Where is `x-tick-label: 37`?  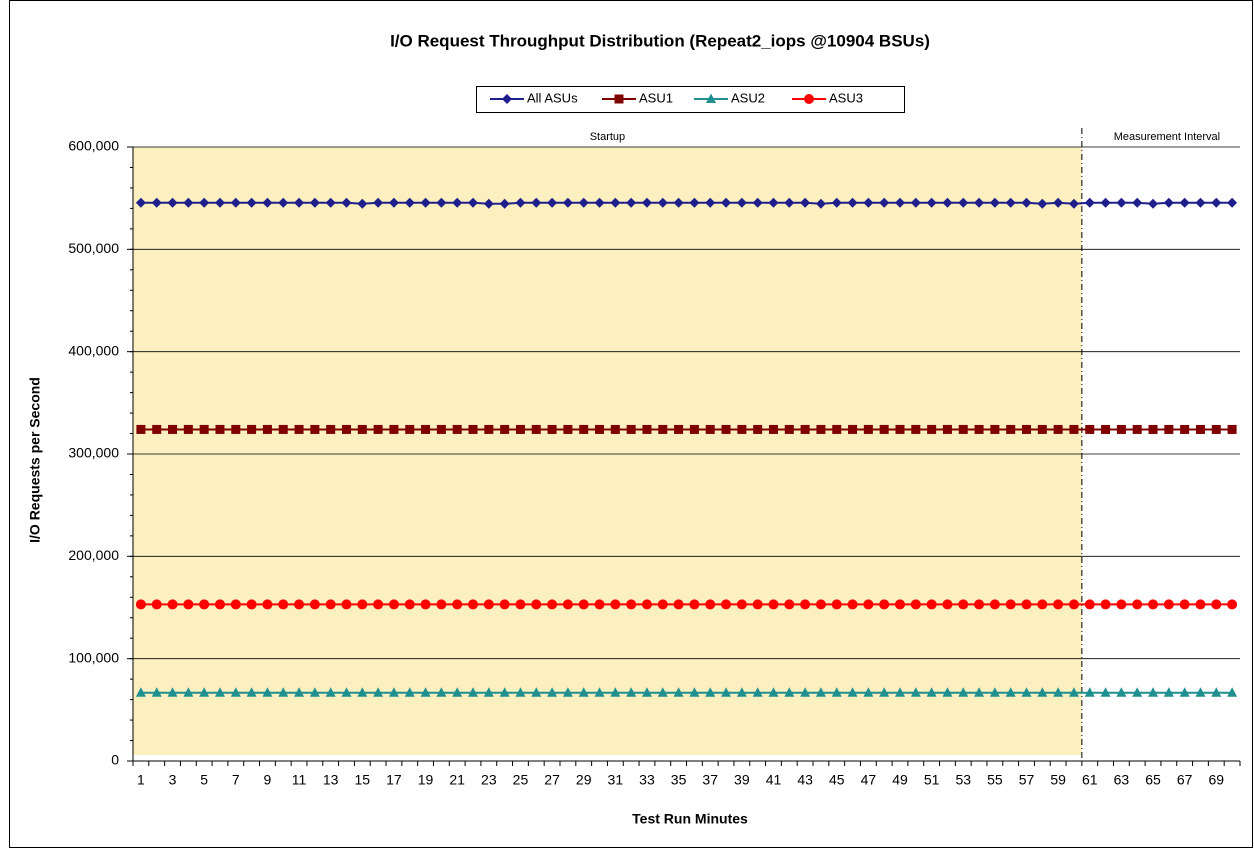
x-tick-label: 37 is located at coordinates (710, 780).